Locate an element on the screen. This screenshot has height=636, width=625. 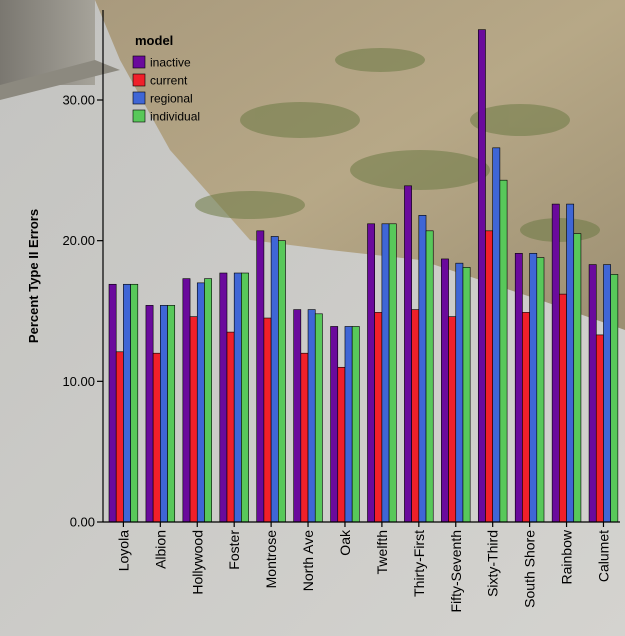
bar-current-foster is located at coordinates (230, 427).